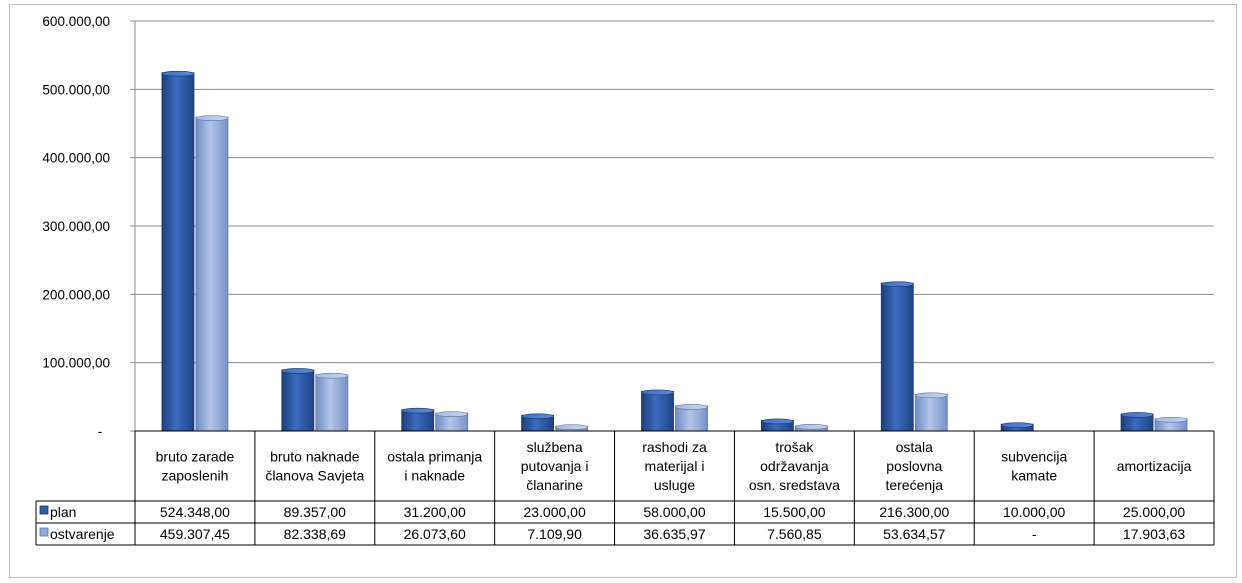 This screenshot has height=583, width=1242. What do you see at coordinates (194, 476) in the screenshot?
I see `category-label: zaposlenih` at bounding box center [194, 476].